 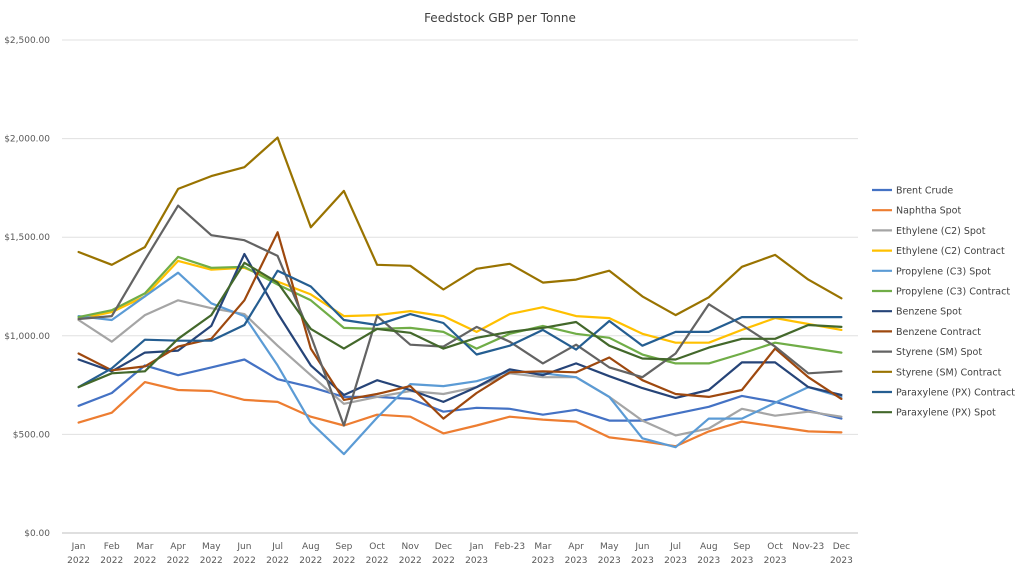 What do you see at coordinates (509, 547) in the screenshot?
I see `x-tick-label: Feb-23` at bounding box center [509, 547].